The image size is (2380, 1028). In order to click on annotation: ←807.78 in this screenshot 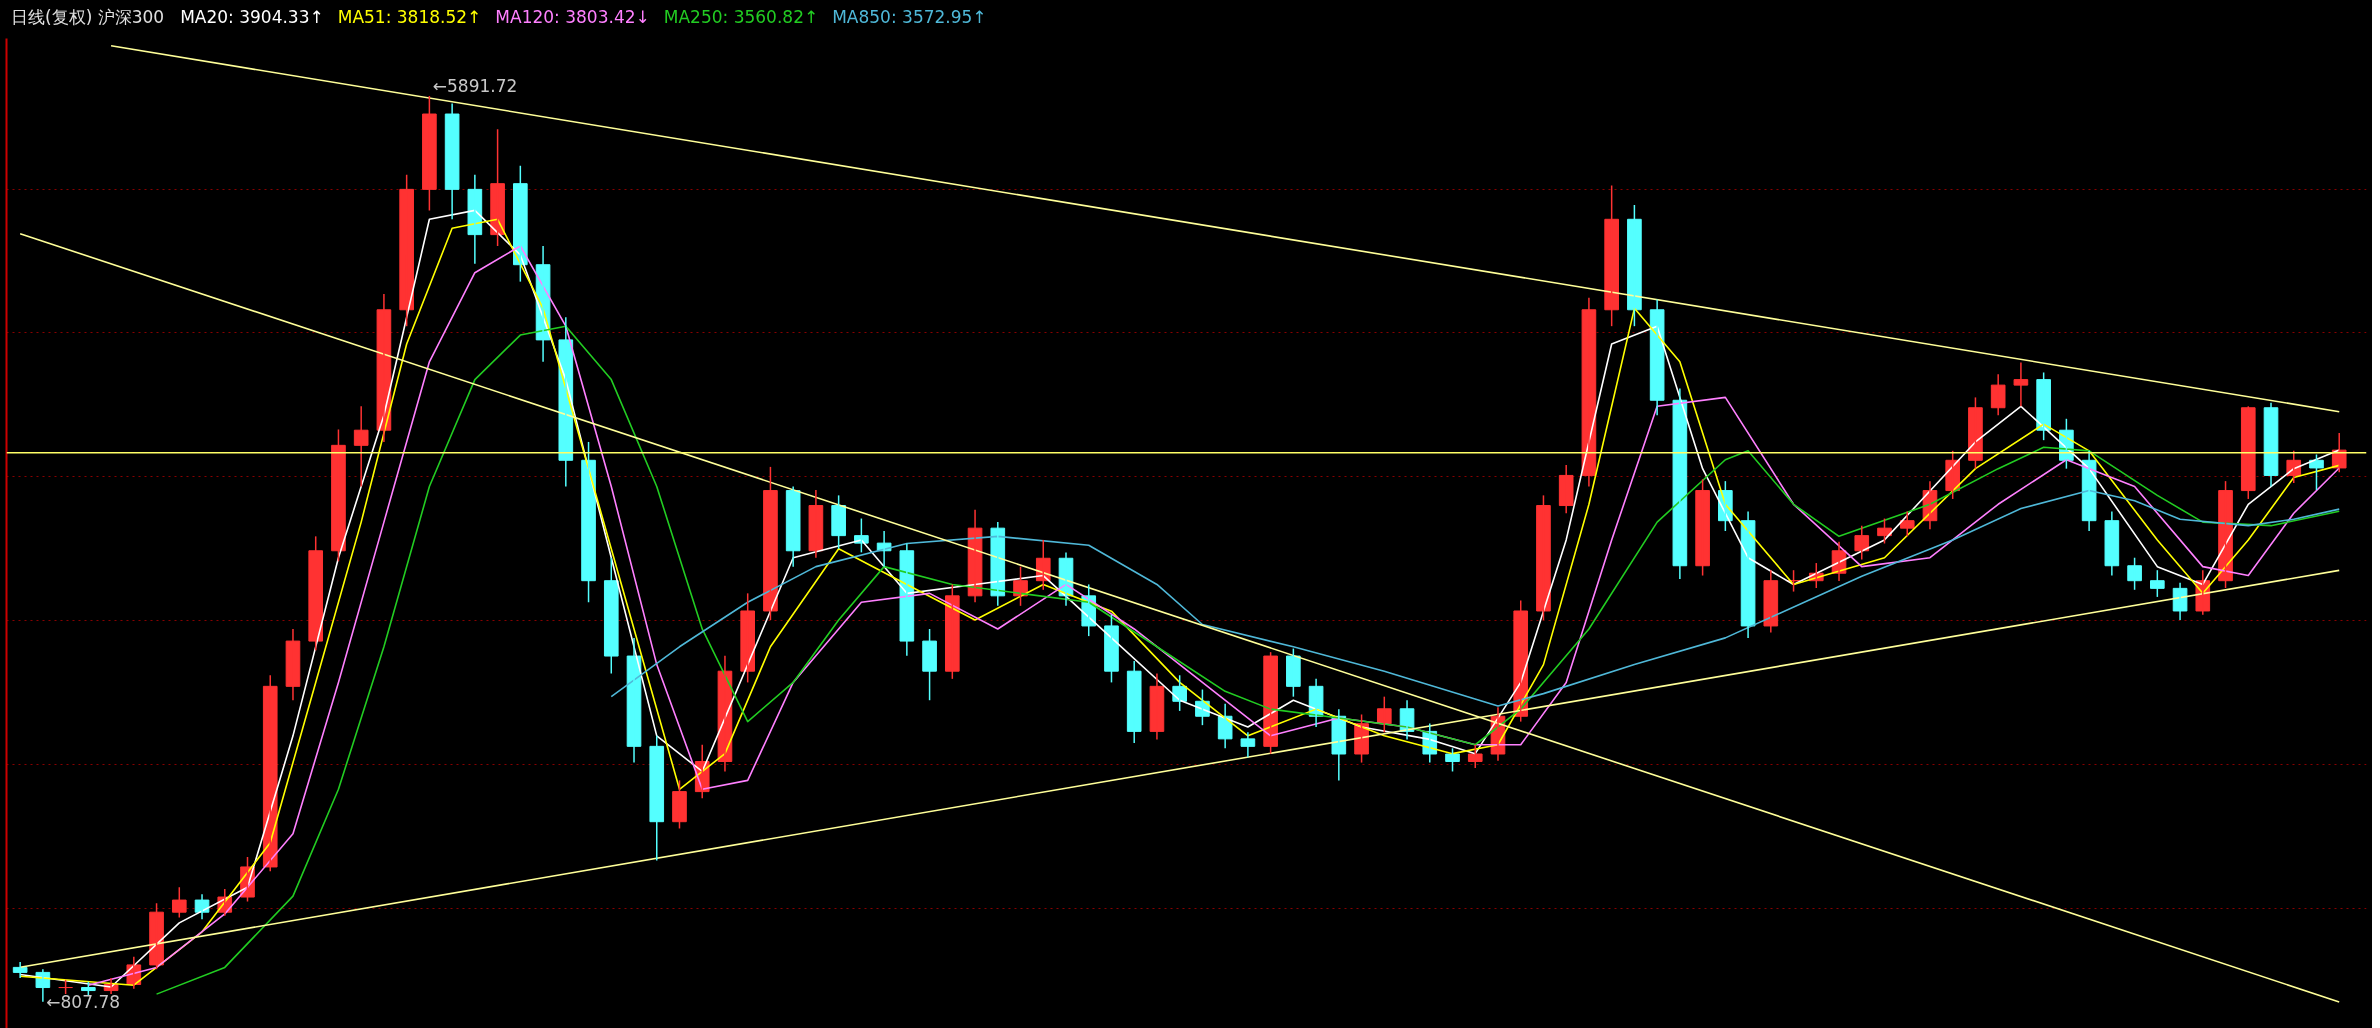, I will do `click(83, 1001)`.